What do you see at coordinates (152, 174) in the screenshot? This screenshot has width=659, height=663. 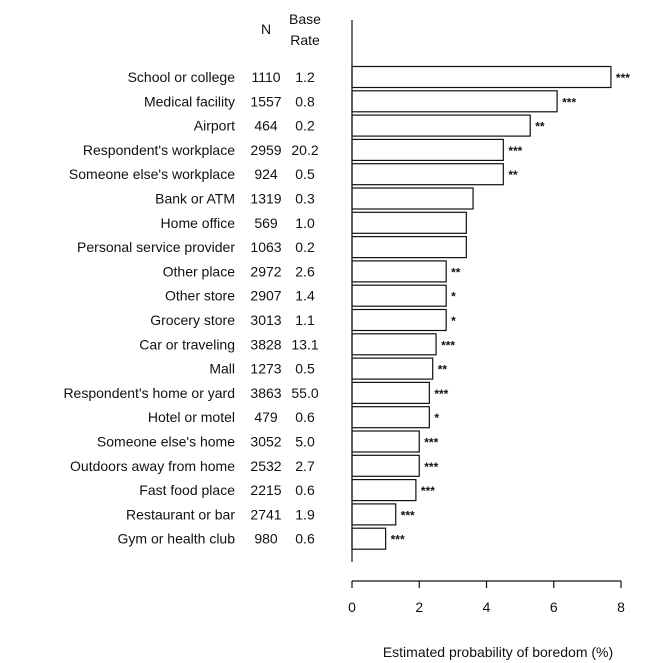 I see `category-label: Someone else's workplace` at bounding box center [152, 174].